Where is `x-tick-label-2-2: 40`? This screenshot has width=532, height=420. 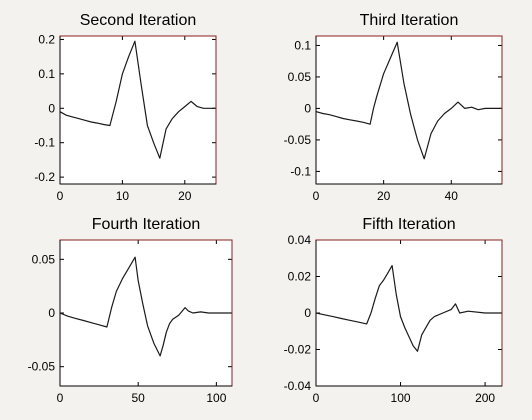
x-tick-label-2-2: 40 is located at coordinates (452, 196).